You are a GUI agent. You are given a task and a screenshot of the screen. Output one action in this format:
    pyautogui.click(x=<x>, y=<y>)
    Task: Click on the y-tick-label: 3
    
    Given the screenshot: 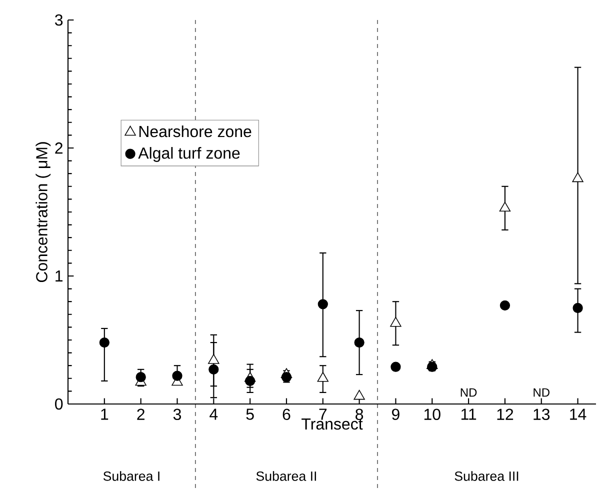 What is the action you would take?
    pyautogui.click(x=59, y=20)
    